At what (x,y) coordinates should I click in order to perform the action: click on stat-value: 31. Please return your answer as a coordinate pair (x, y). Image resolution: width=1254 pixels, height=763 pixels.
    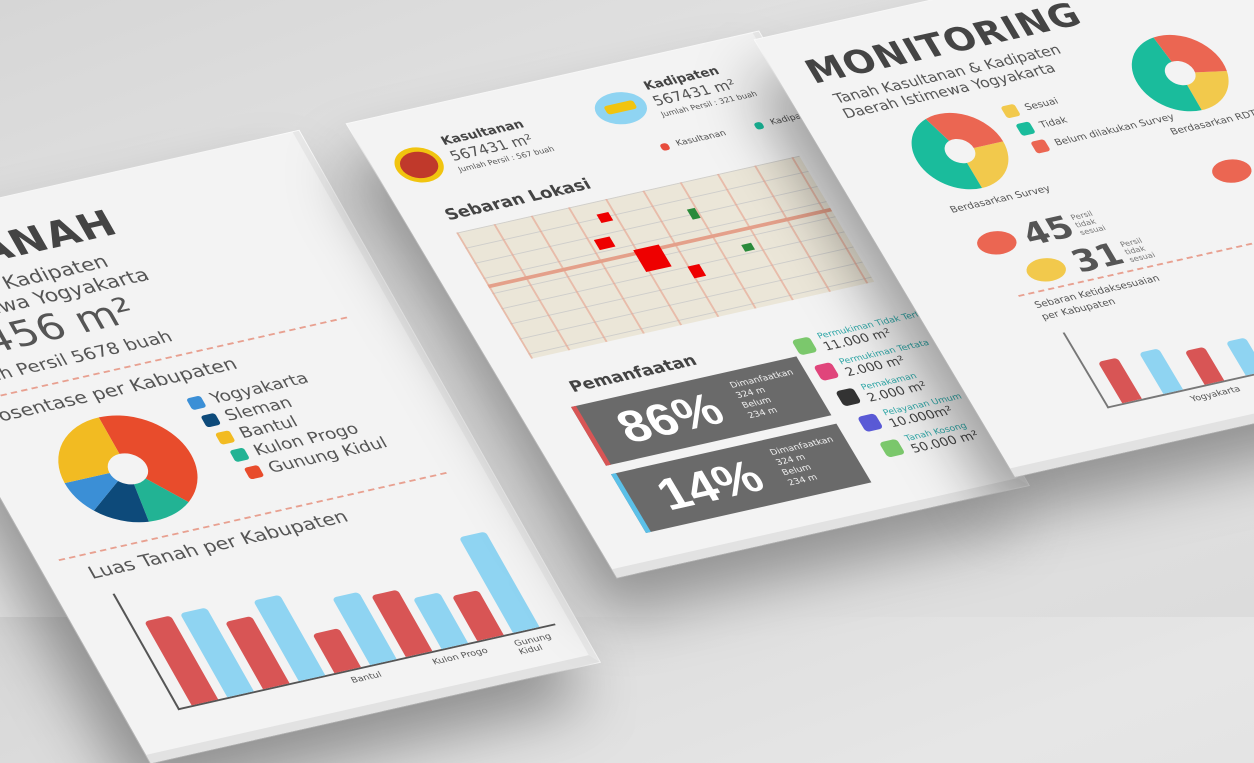
    Looking at the image, I should click on (1252, 159).